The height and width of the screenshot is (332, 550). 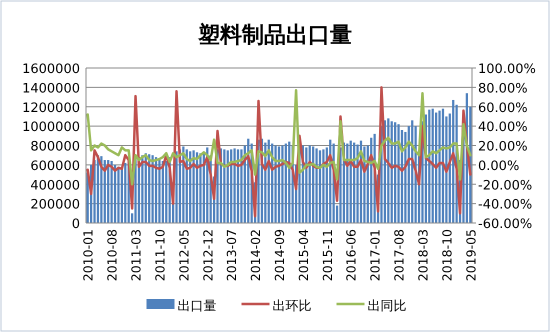 I want to click on x-tick-label: 2010-01, so click(x=88, y=255).